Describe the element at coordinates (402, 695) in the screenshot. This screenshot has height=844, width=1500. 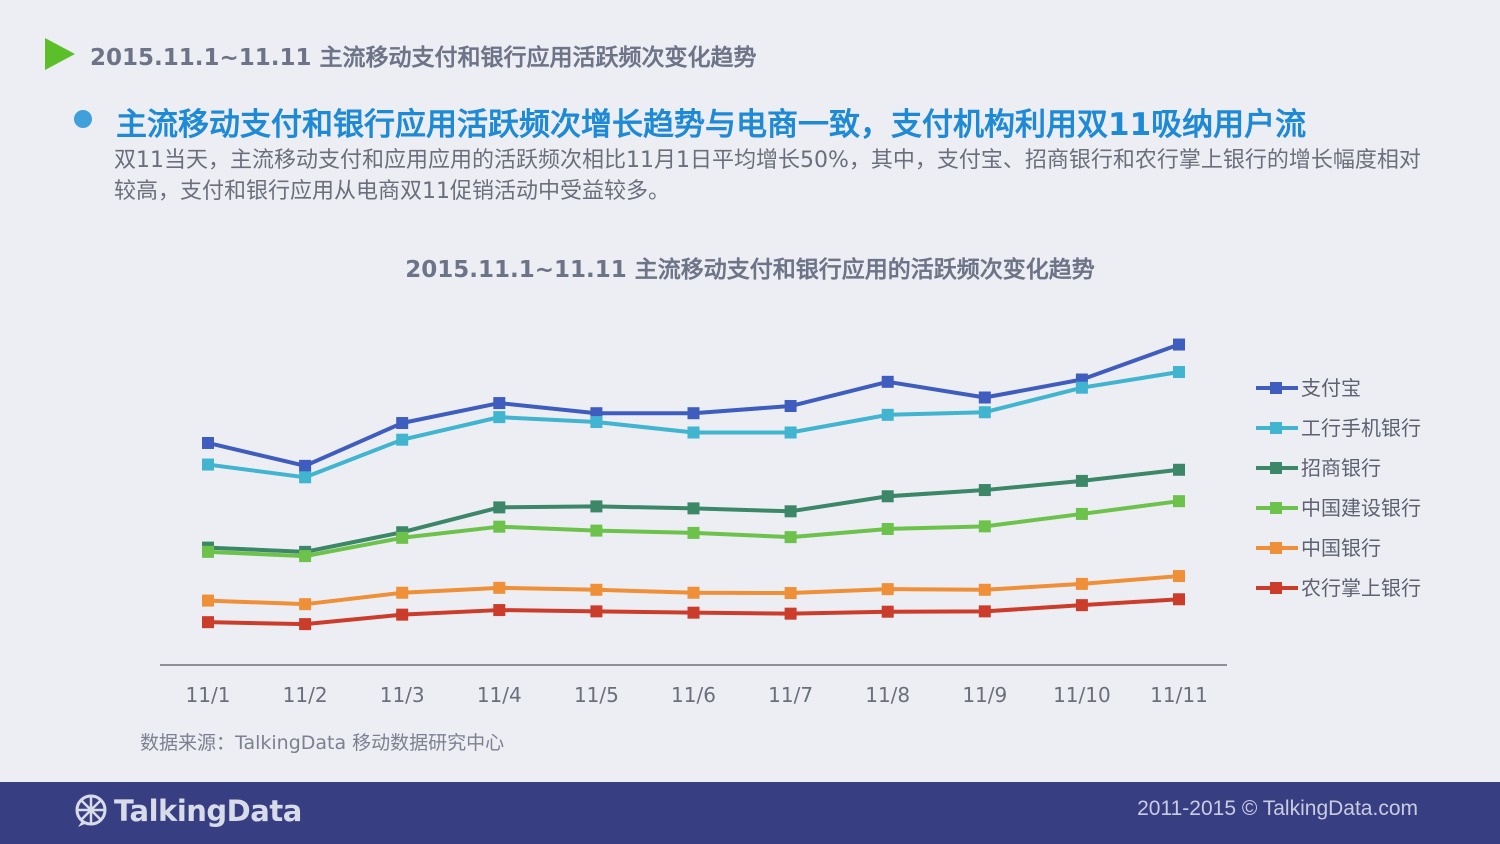
I see `x-tick-label: 11/3` at that location.